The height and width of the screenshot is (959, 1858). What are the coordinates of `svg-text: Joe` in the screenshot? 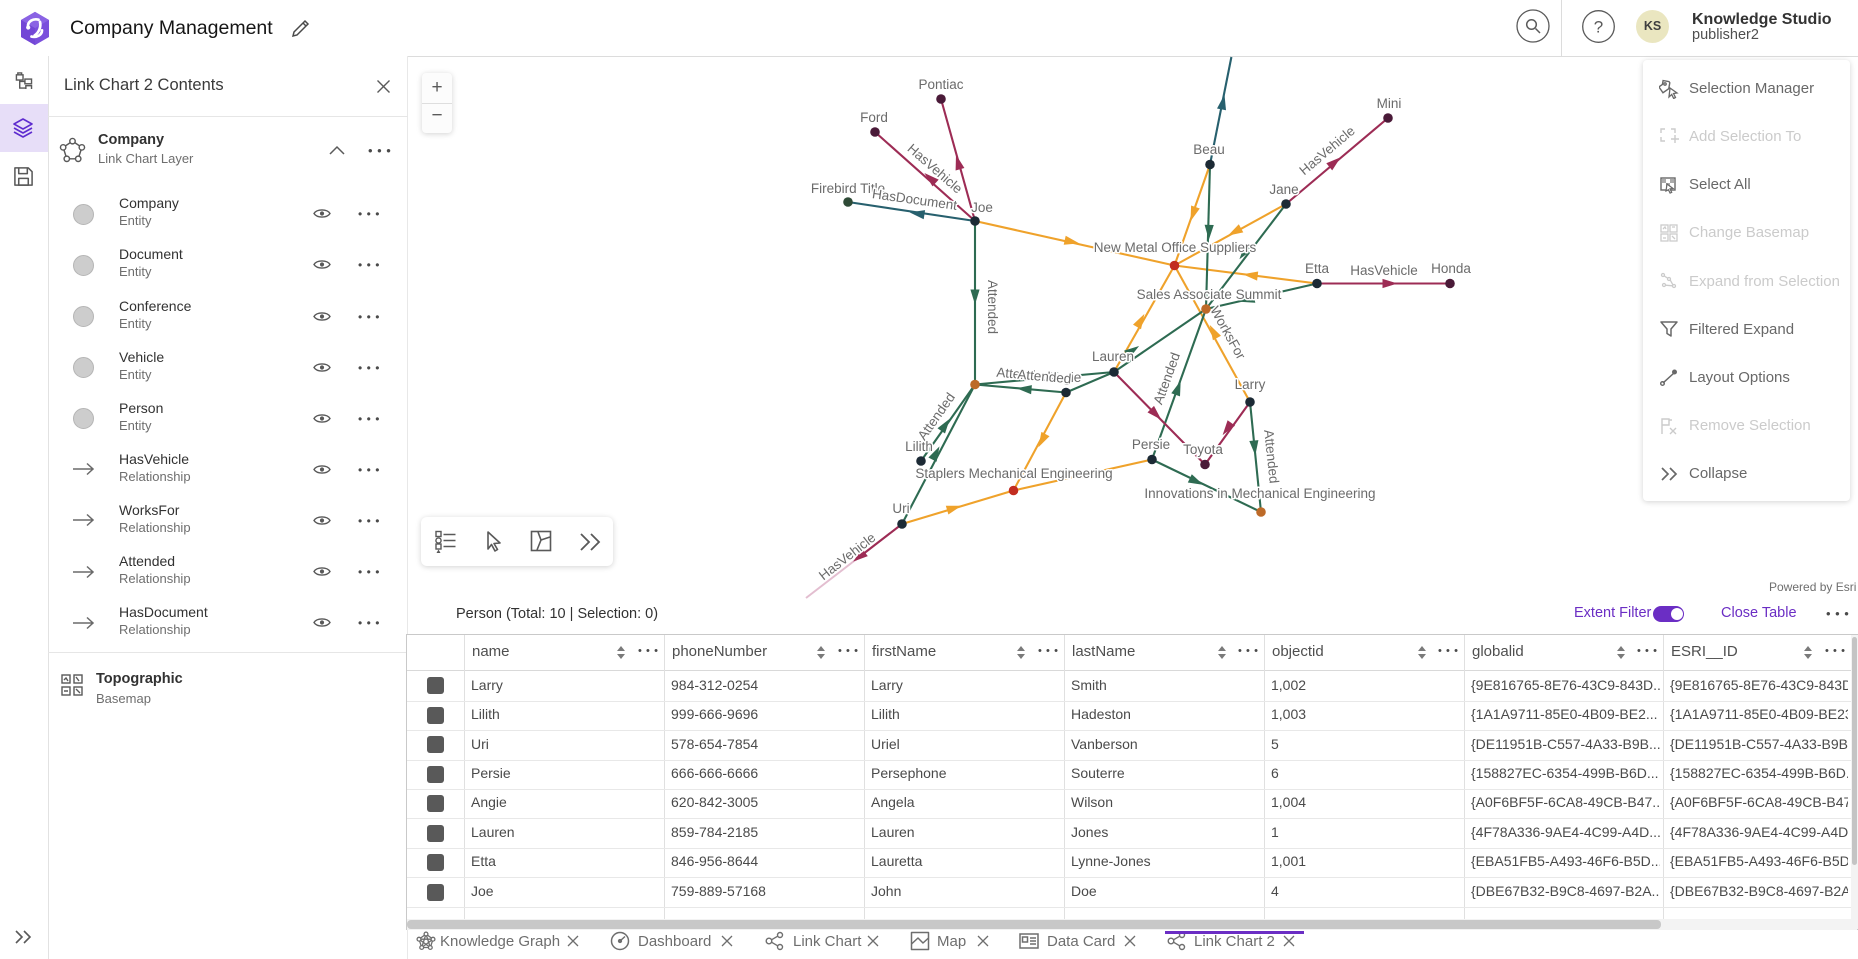 It's located at (982, 207).